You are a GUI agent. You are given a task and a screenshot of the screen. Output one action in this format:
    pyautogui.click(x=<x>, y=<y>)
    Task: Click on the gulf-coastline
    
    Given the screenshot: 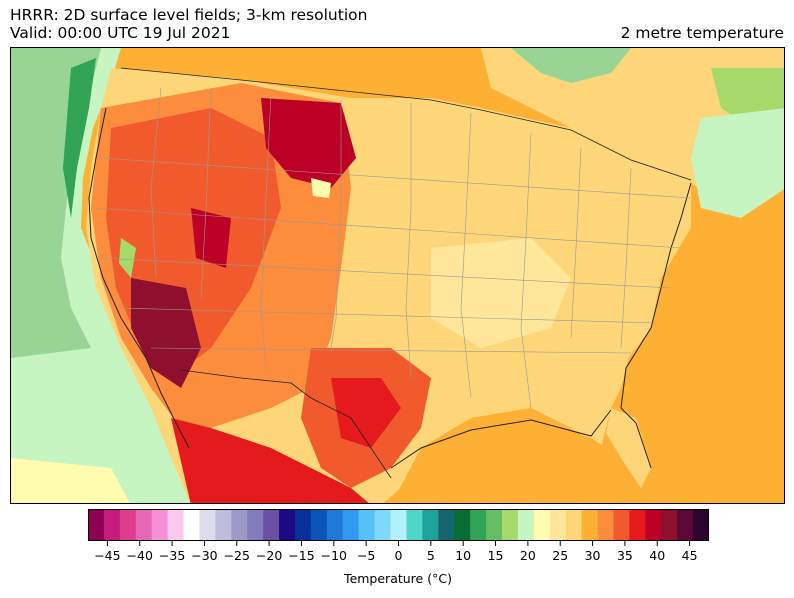 What is the action you would take?
    pyautogui.click(x=501, y=439)
    